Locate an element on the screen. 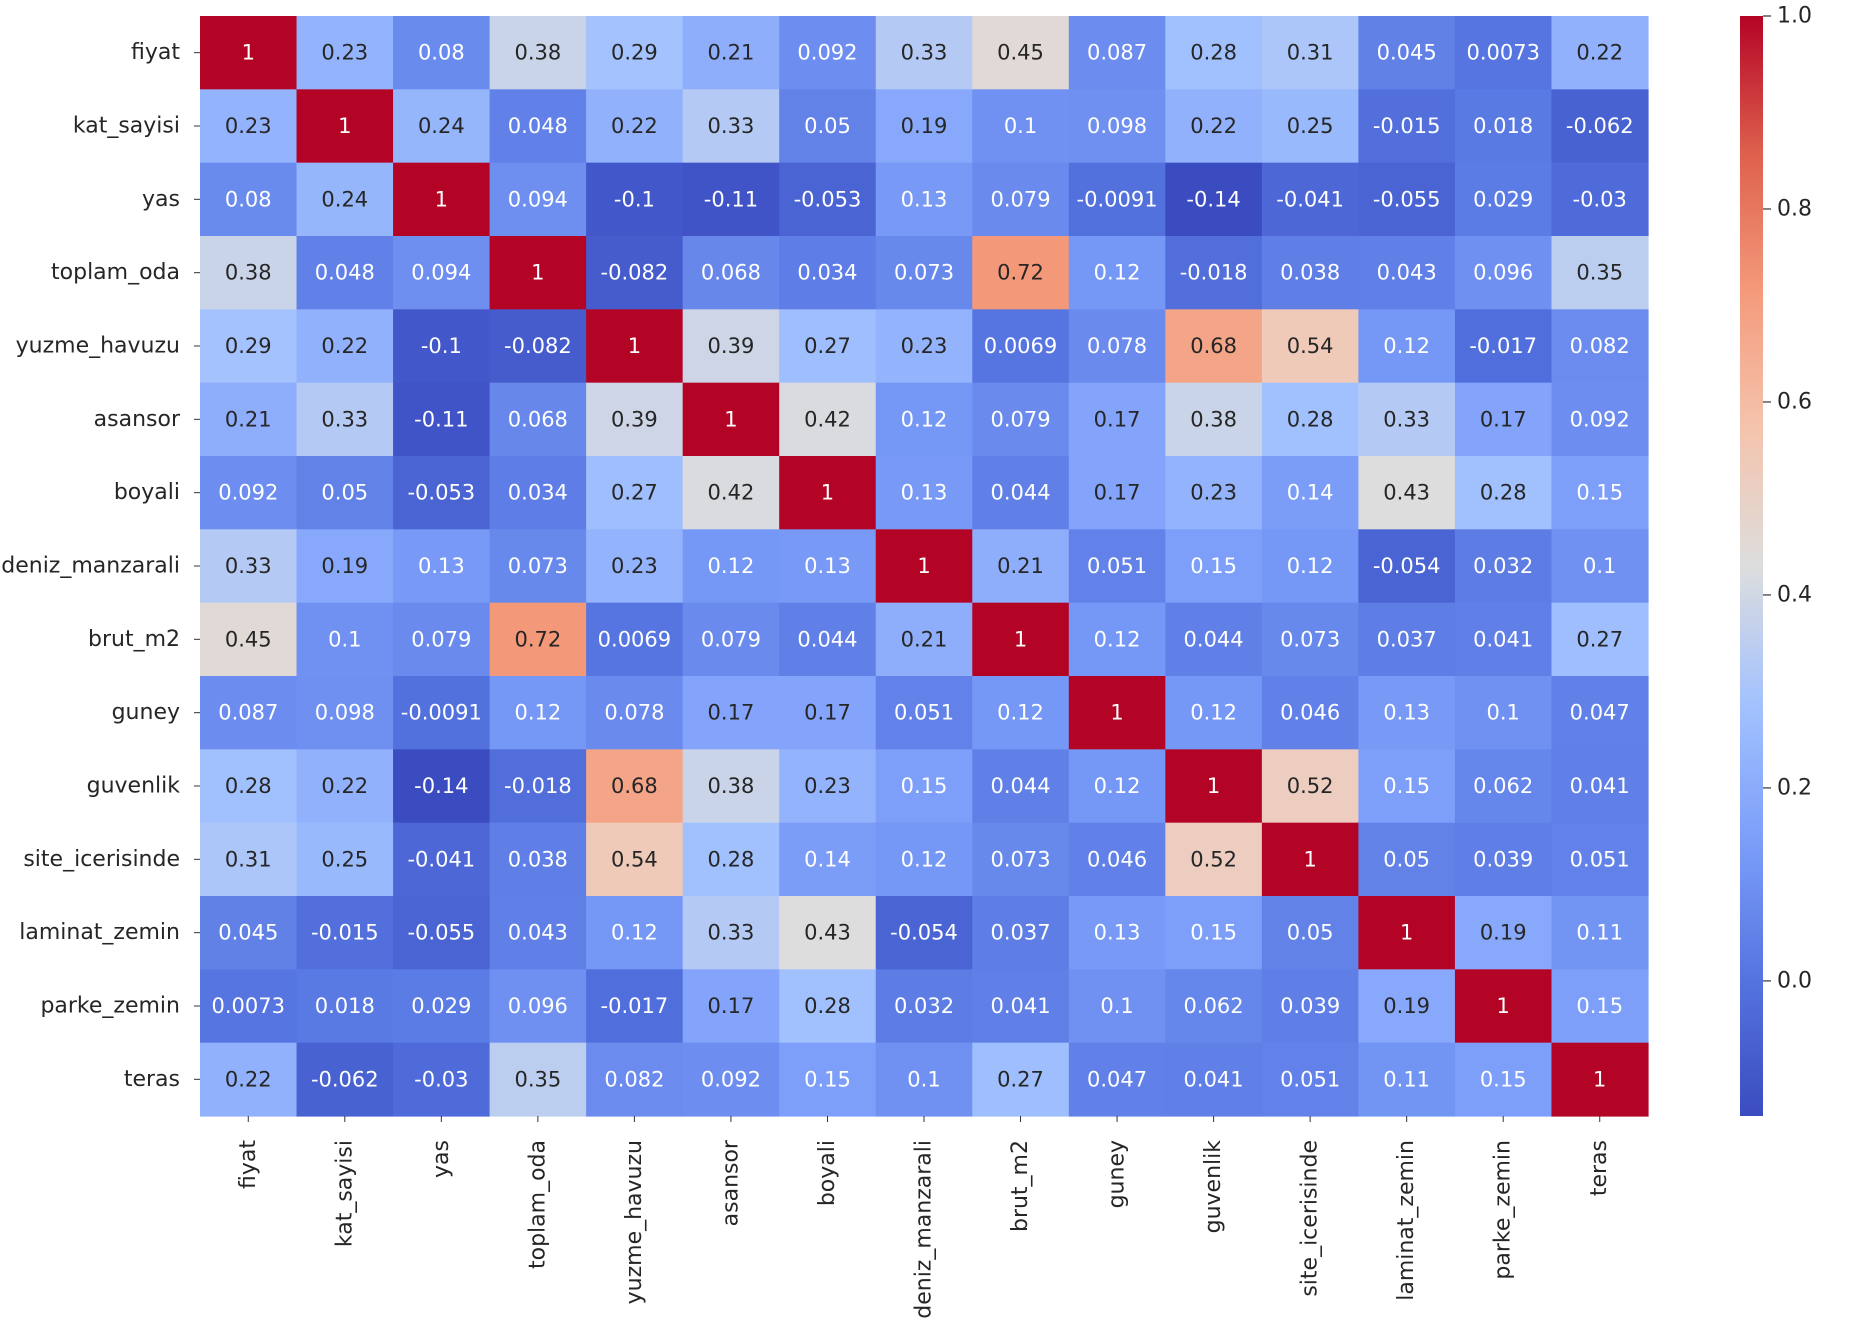  cell-annotation: 0.098 is located at coordinates (1117, 126).